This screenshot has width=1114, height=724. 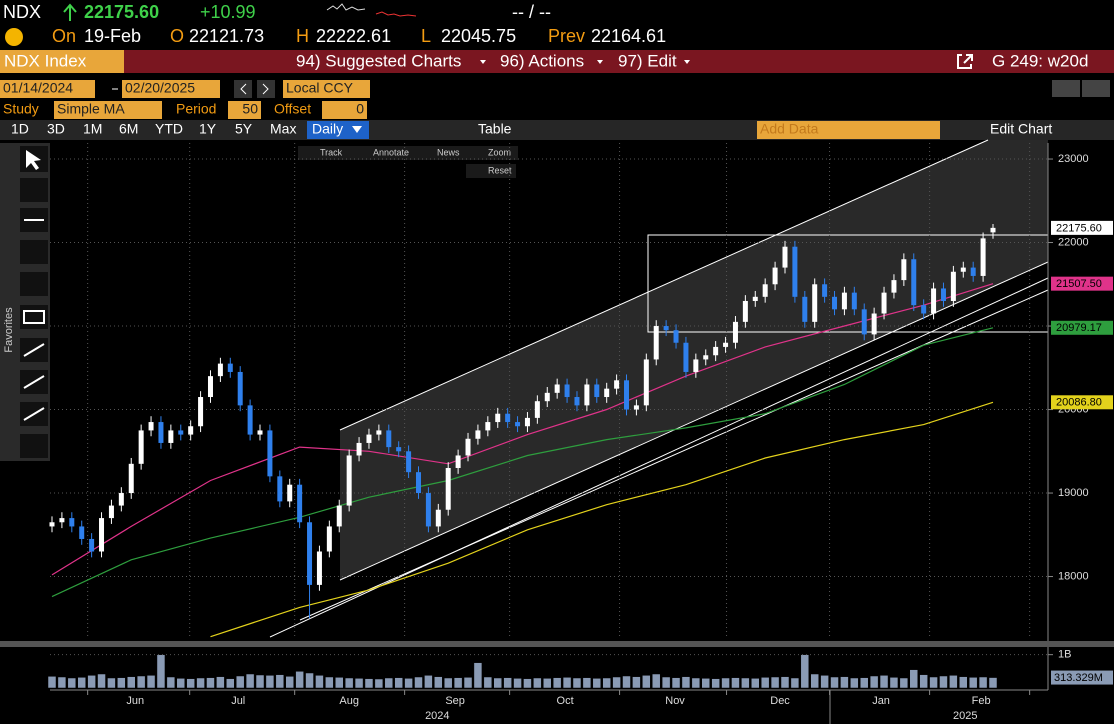 I want to click on redo-btn, so click(x=1096, y=88).